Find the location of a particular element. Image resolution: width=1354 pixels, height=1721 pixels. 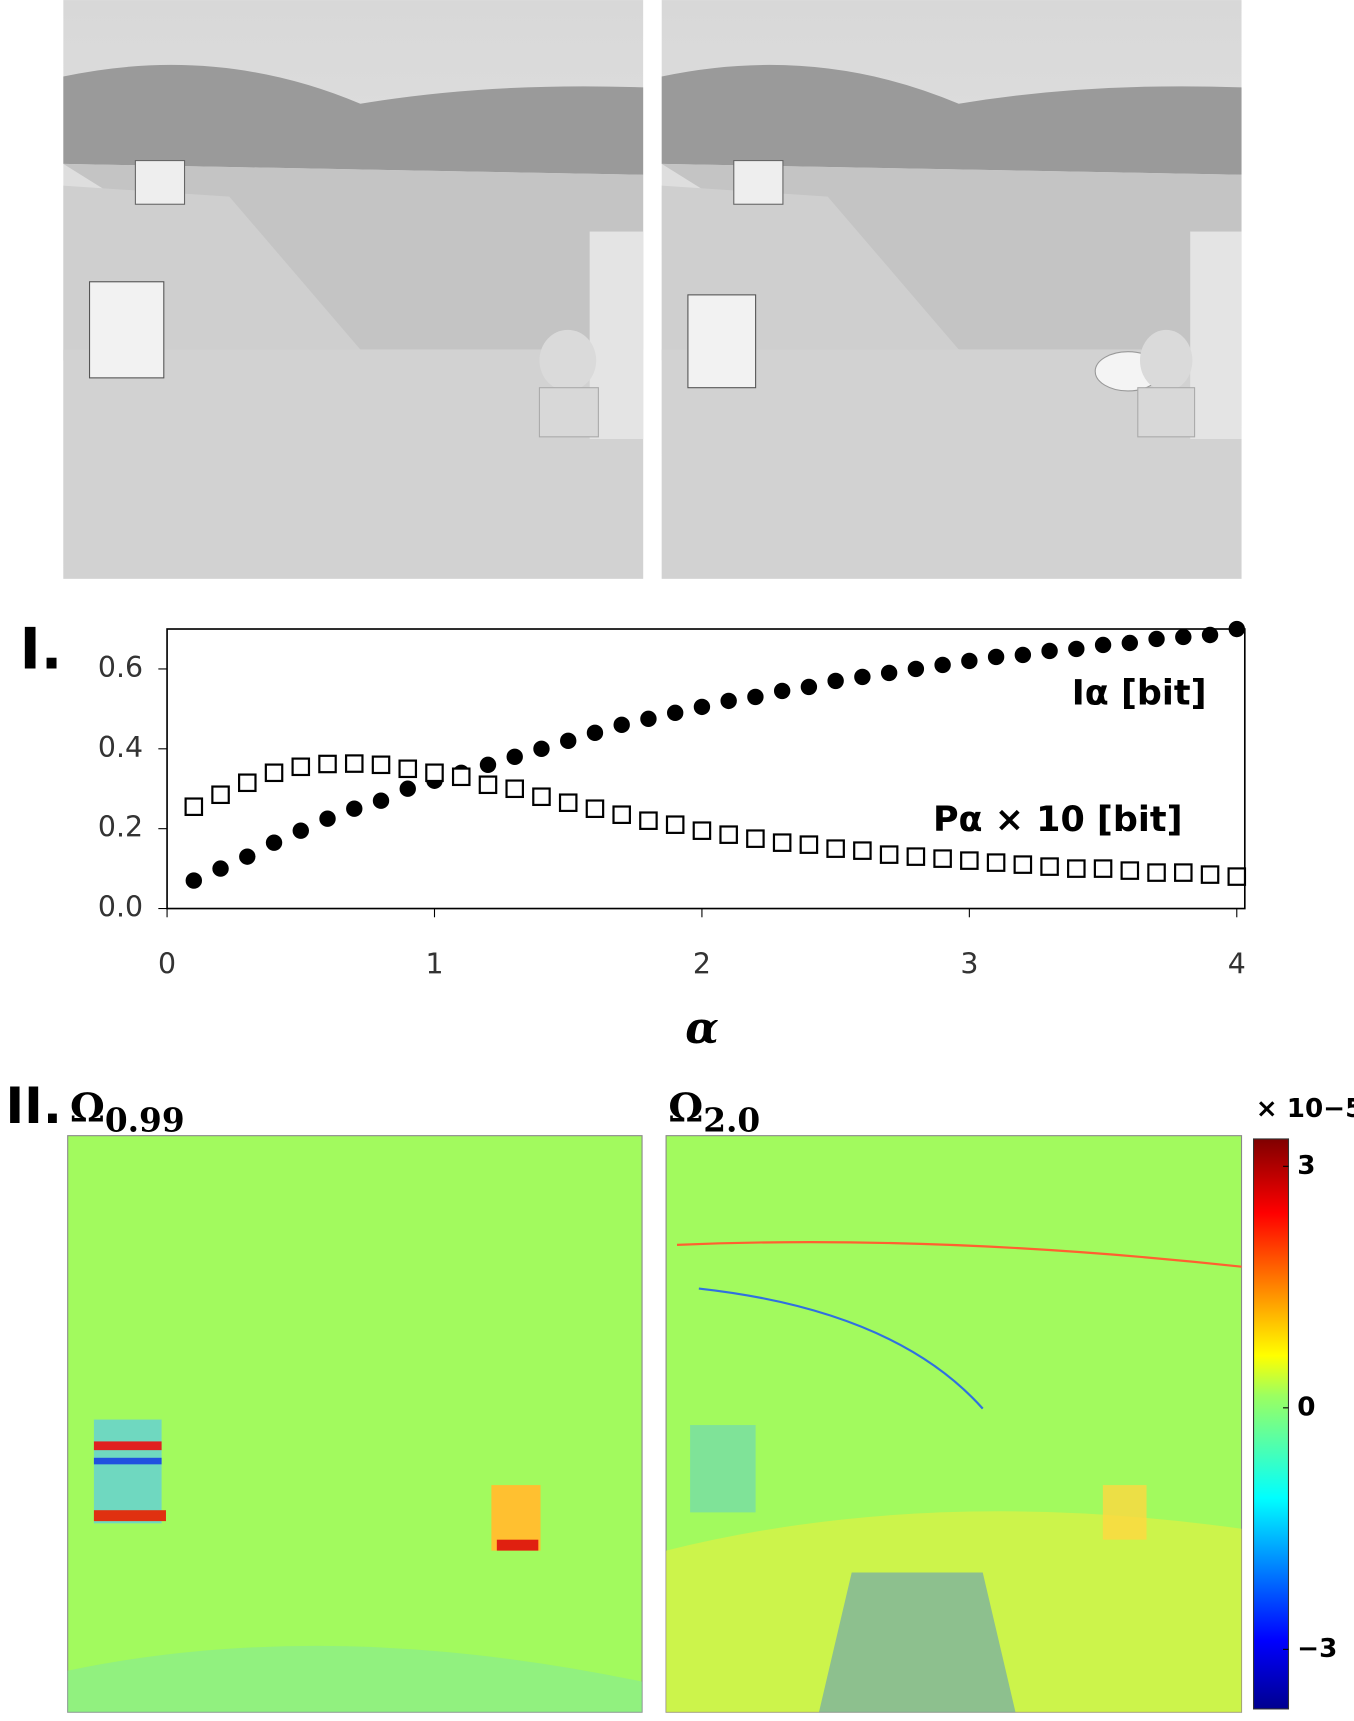

heatmap-right is located at coordinates (954, 1424).